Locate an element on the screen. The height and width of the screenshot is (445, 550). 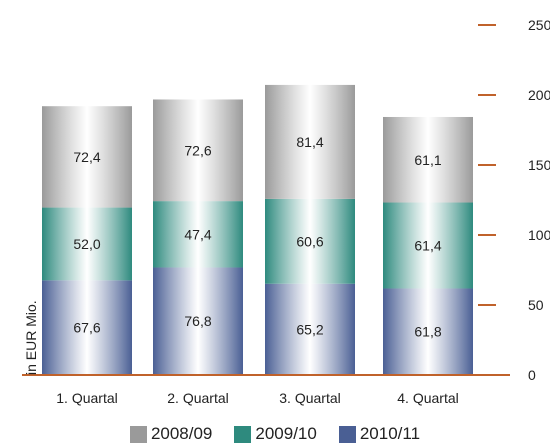
bar-2010-11-q4 is located at coordinates (428, 331).